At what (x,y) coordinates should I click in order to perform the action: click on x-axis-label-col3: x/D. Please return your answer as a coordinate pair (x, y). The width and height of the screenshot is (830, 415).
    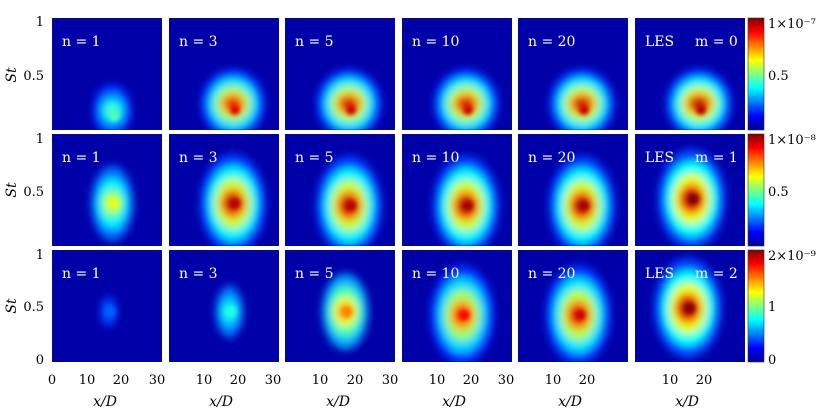
    Looking at the image, I should click on (338, 402).